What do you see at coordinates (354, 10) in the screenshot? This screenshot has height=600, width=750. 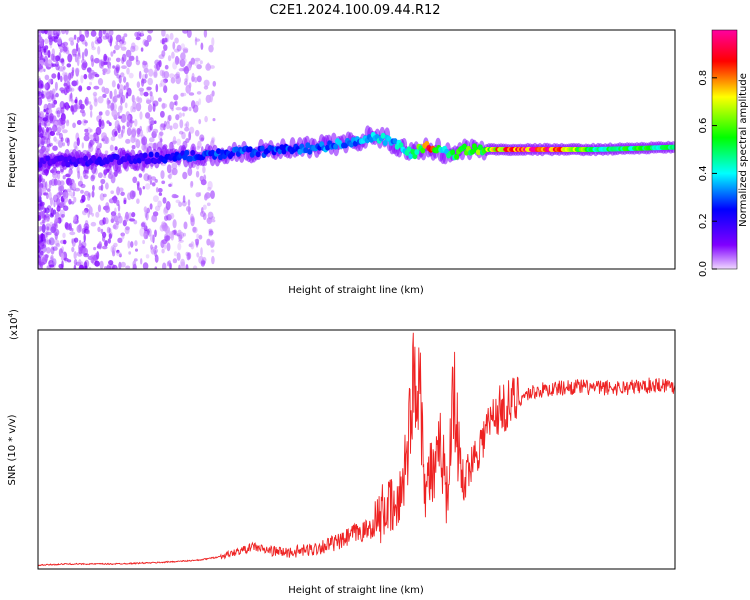 I see `chart-title: C2E1.2024.100.09.44.R12` at bounding box center [354, 10].